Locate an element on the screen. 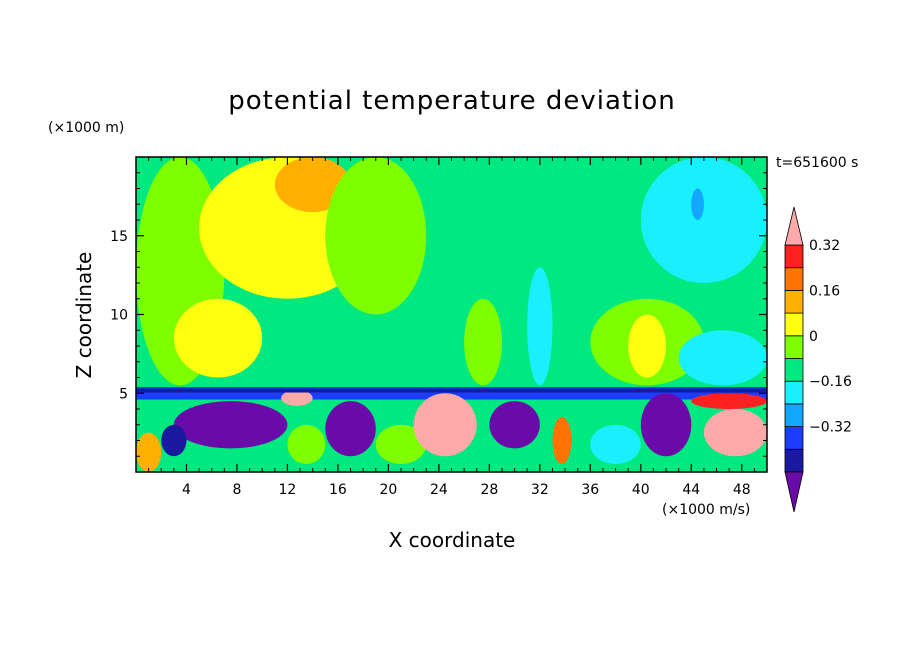 The height and width of the screenshot is (654, 904). x-tick-label: 44 is located at coordinates (691, 490).